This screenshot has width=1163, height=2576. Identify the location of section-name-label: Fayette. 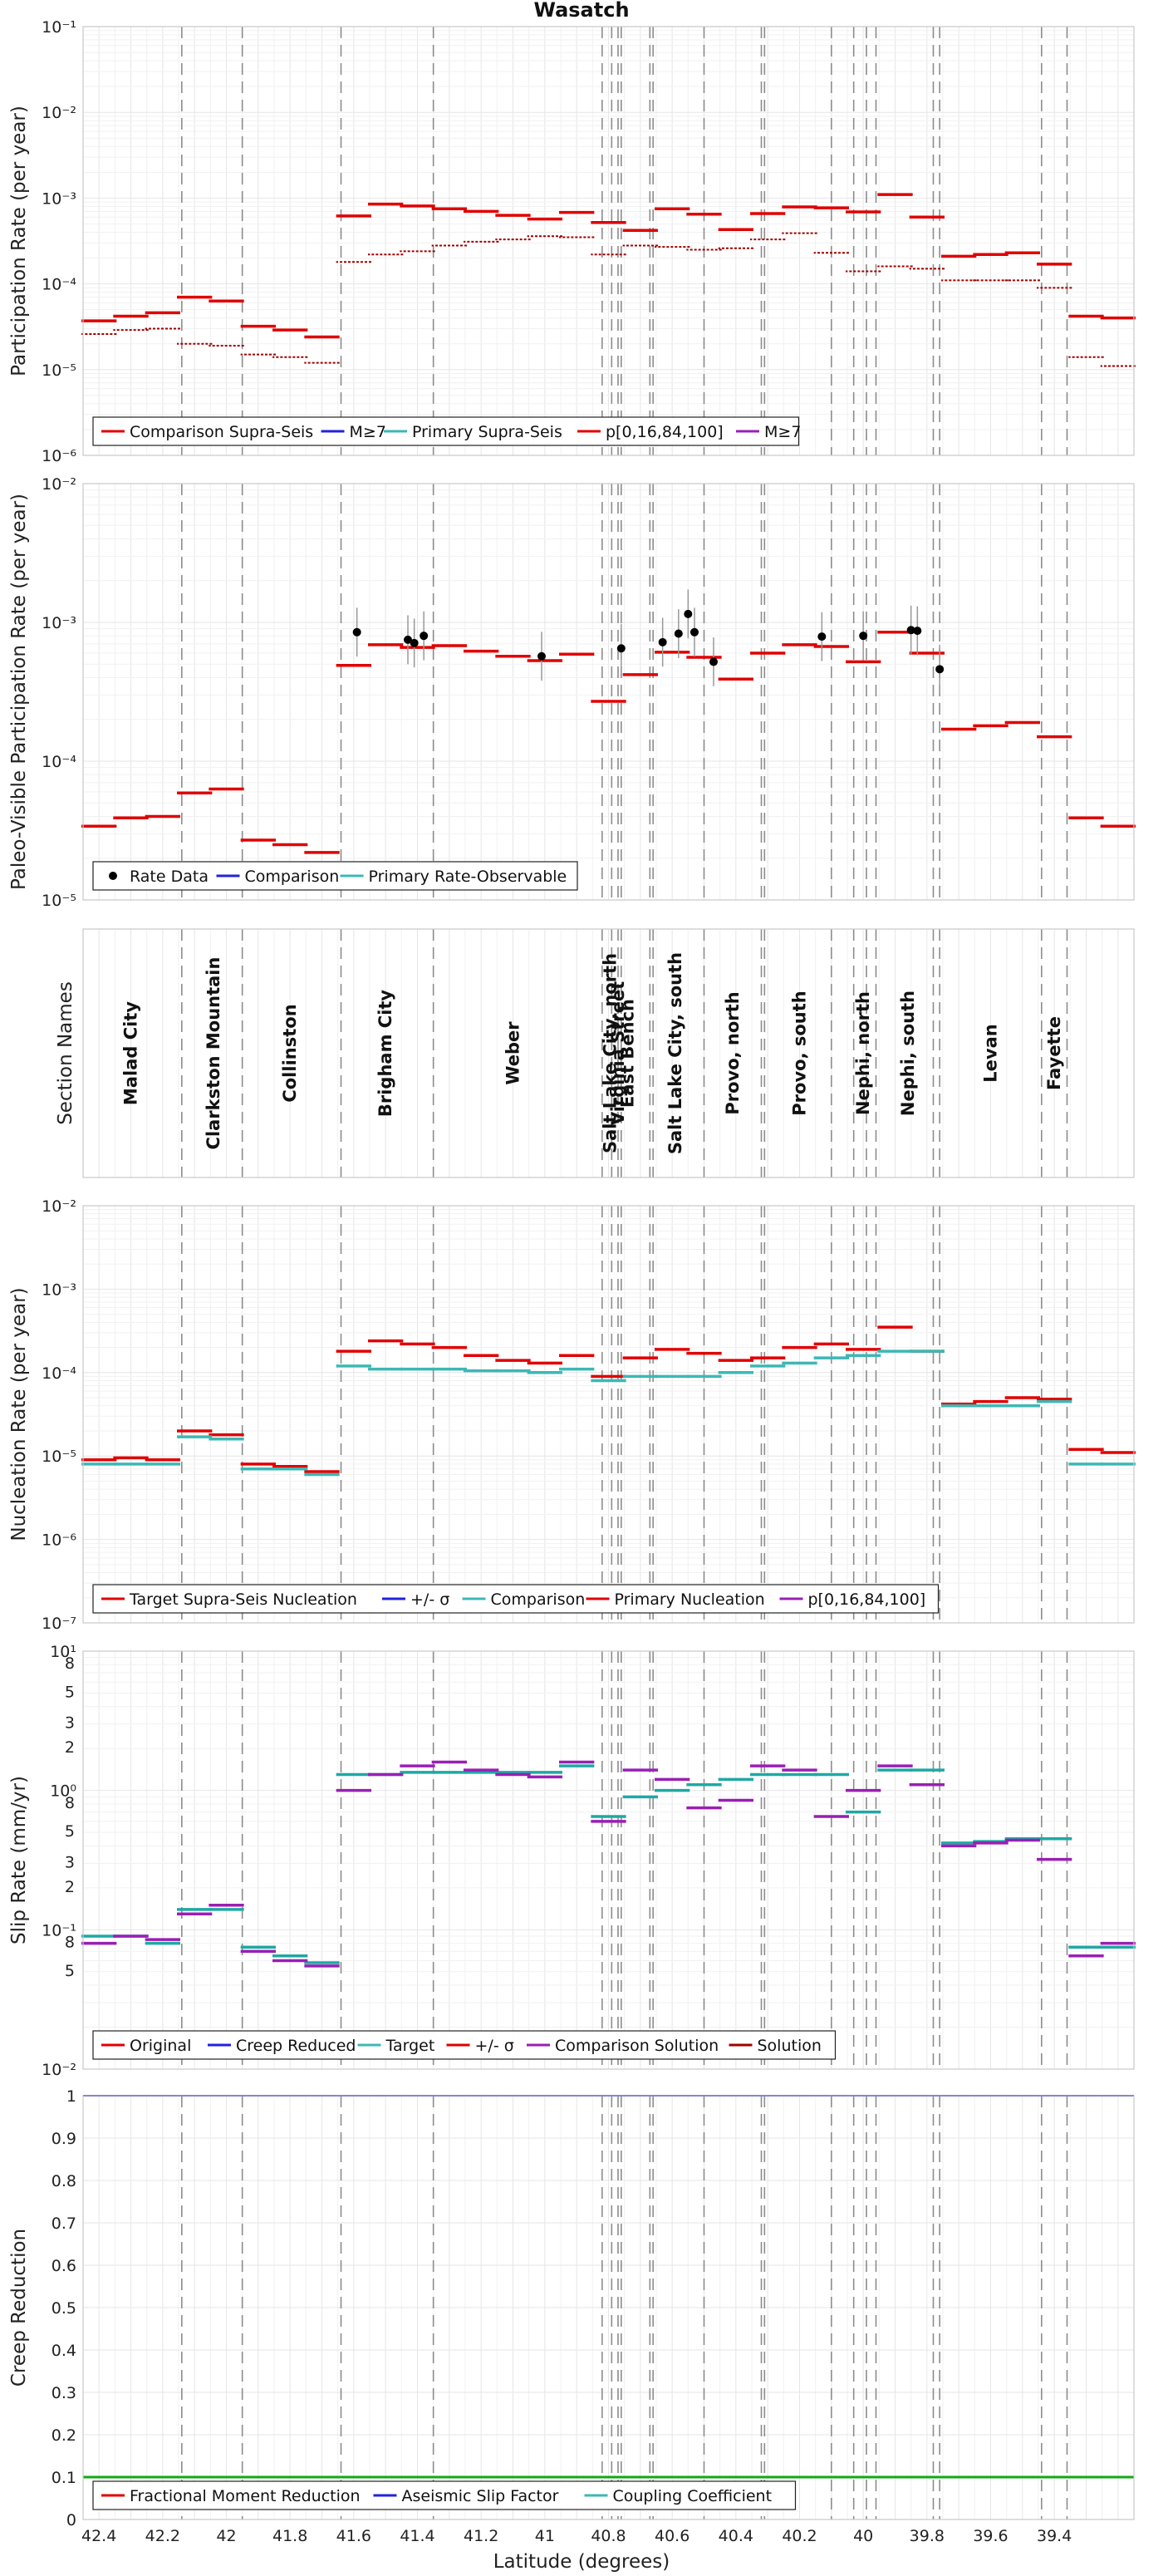
(1054, 1053).